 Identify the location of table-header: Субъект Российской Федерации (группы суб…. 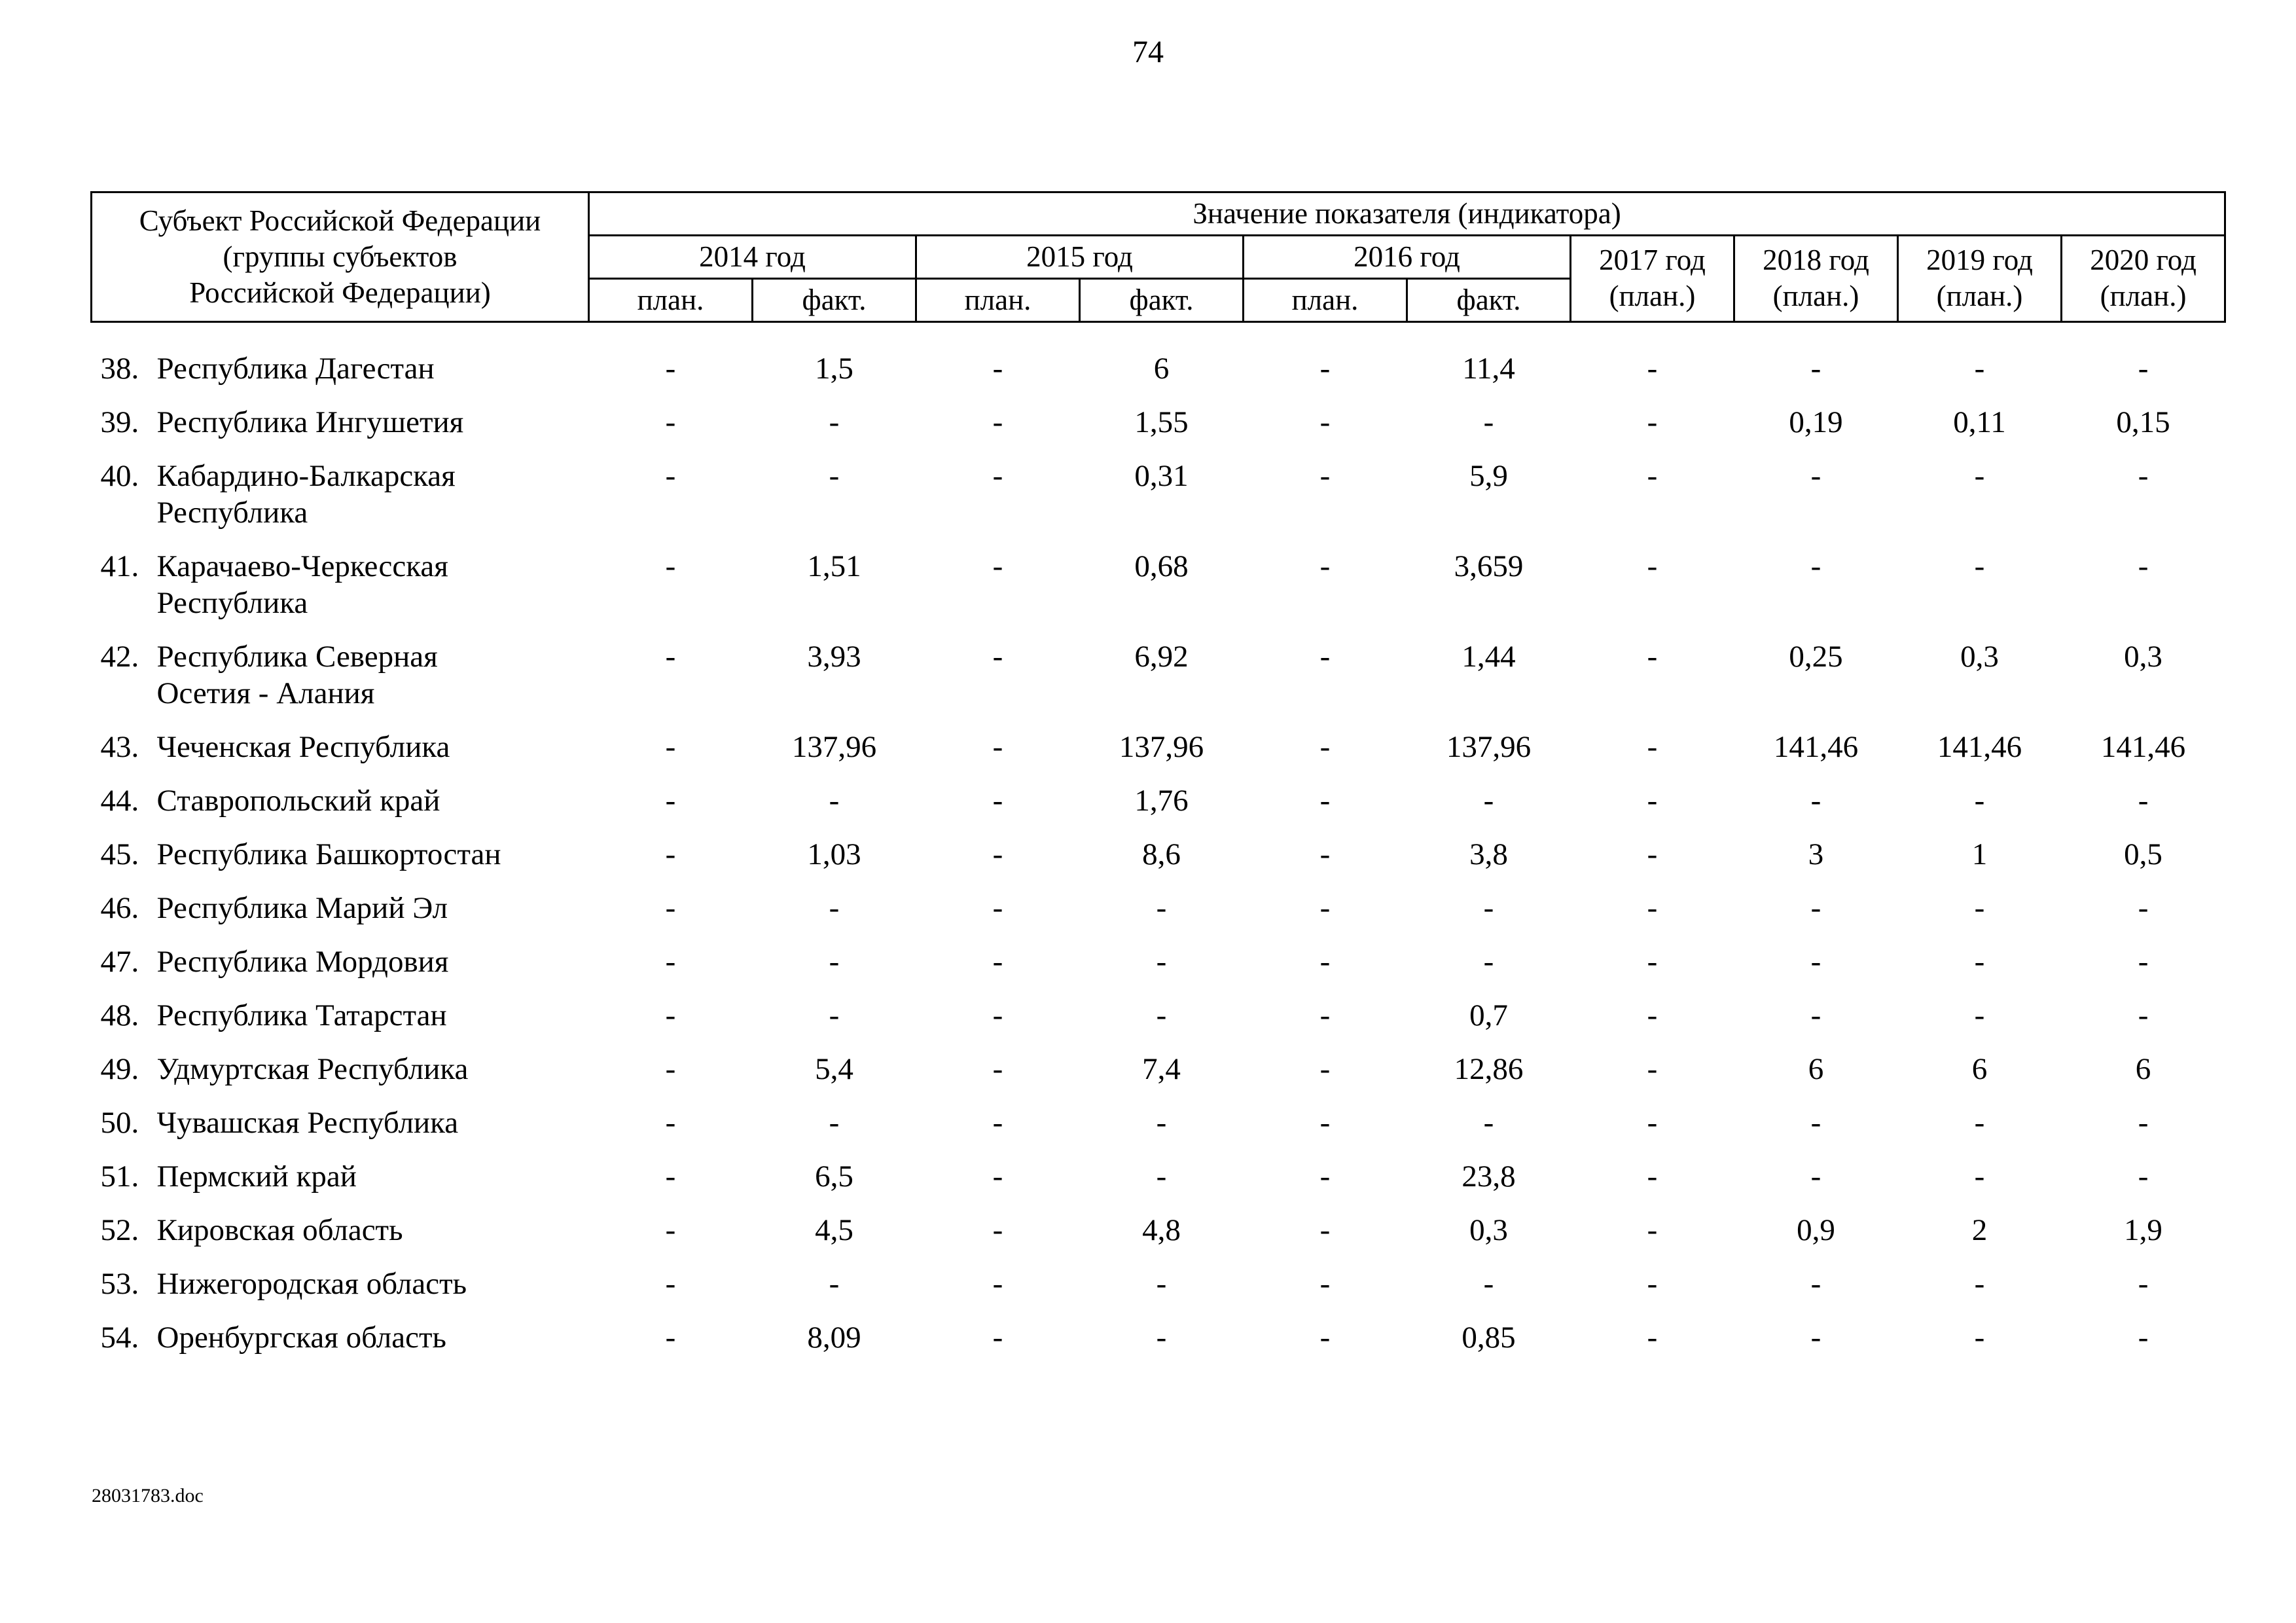
(1158, 257).